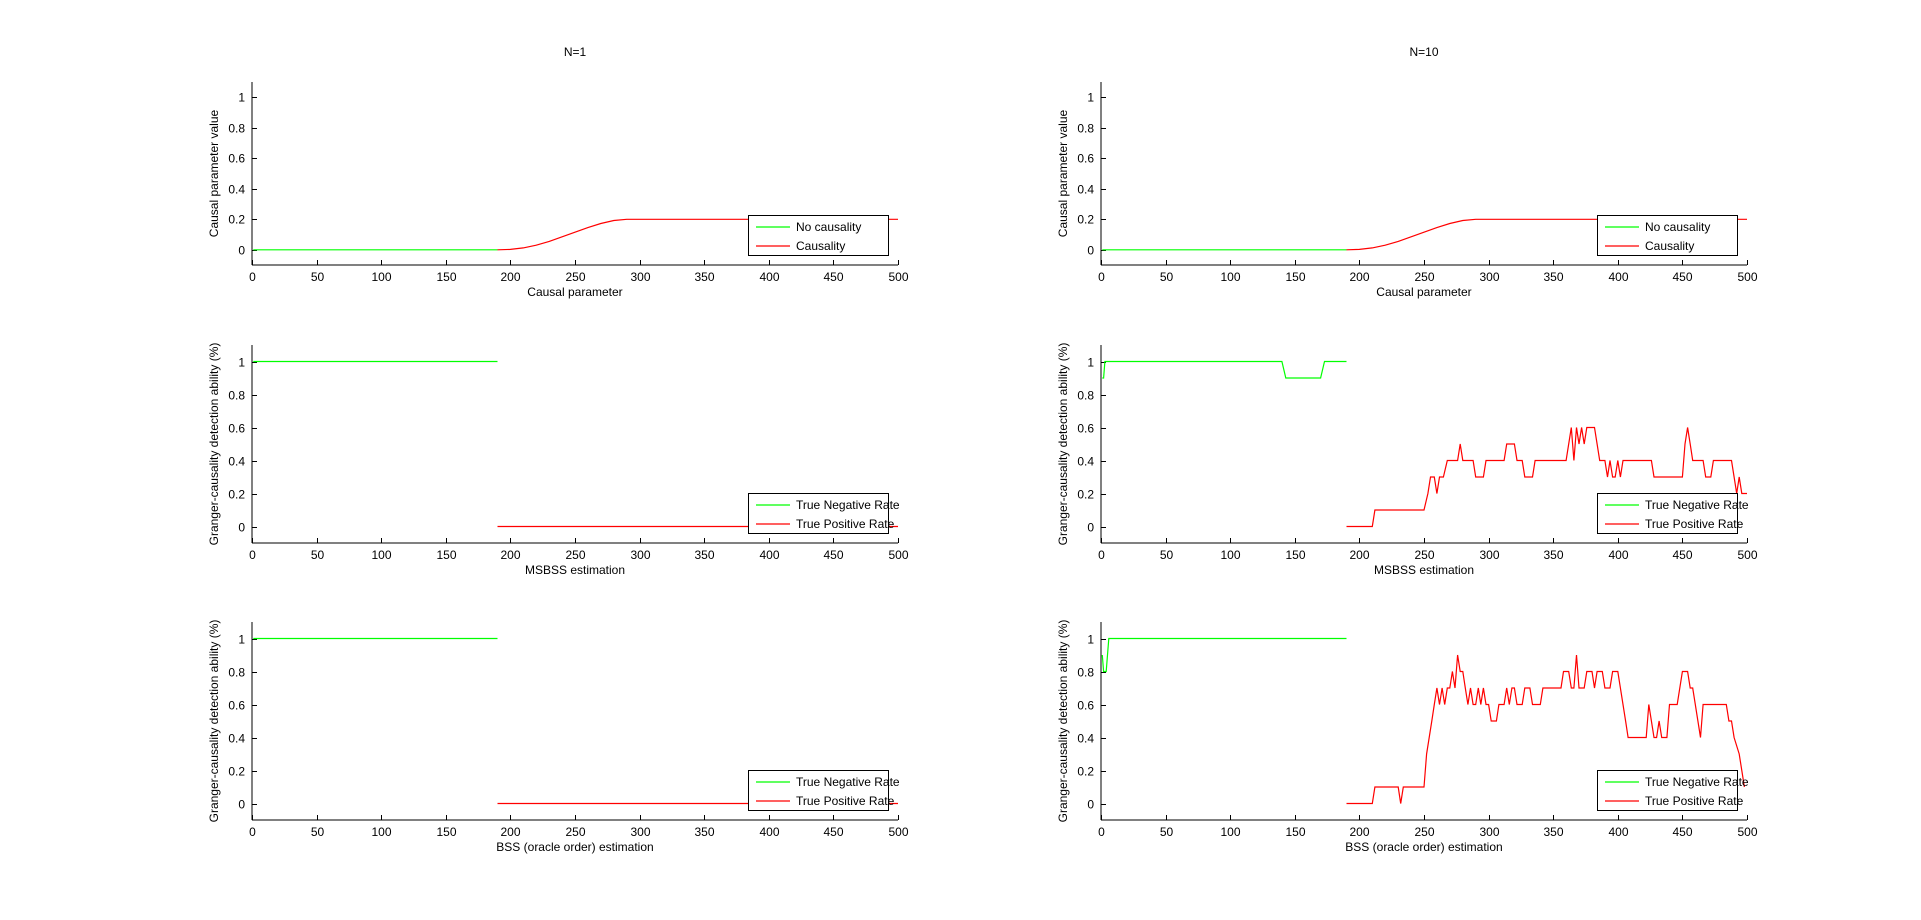 The width and height of the screenshot is (1921, 920). Describe the element at coordinates (1423, 847) in the screenshot. I see `x-axis-label: BSS (oracle order) estimation` at that location.